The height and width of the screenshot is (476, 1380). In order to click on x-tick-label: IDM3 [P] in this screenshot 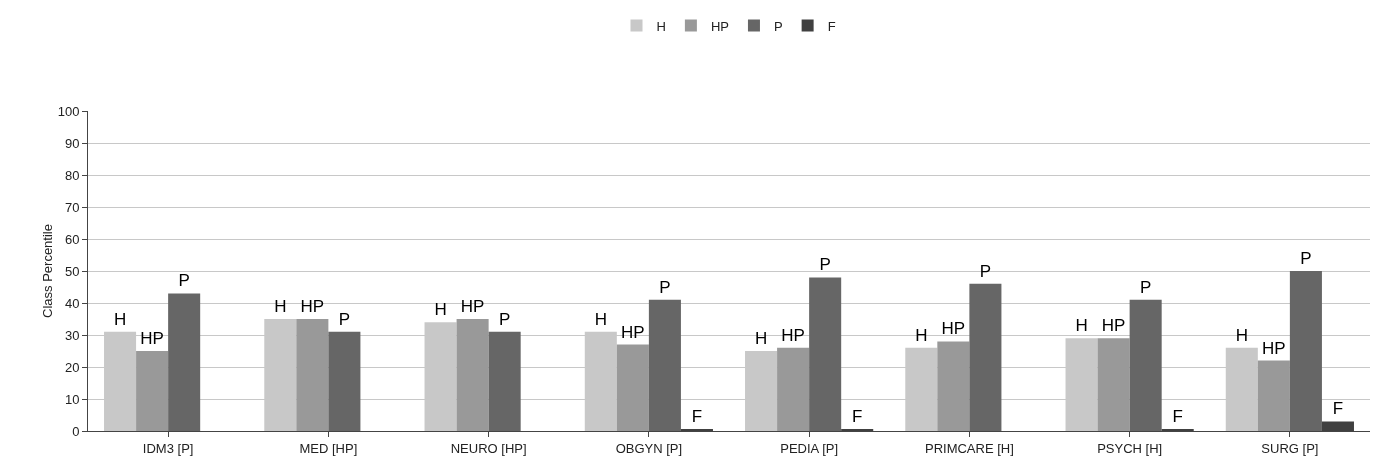, I will do `click(168, 448)`.